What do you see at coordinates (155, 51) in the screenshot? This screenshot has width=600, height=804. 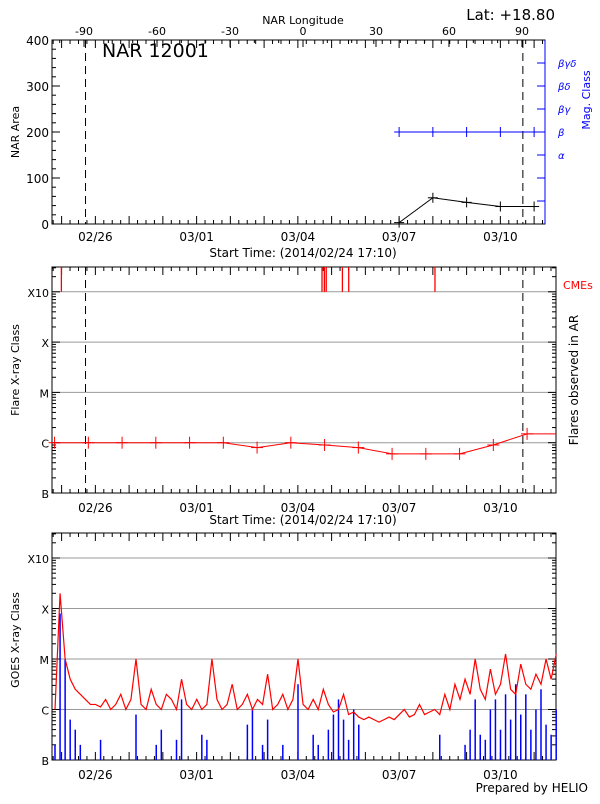 I see `panel1-title: NAR 12001` at bounding box center [155, 51].